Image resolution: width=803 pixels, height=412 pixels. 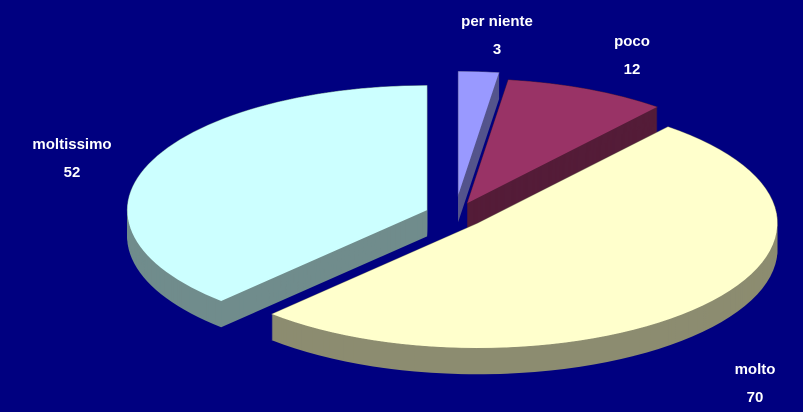 What do you see at coordinates (497, 49) in the screenshot?
I see `slice-value: 3` at bounding box center [497, 49].